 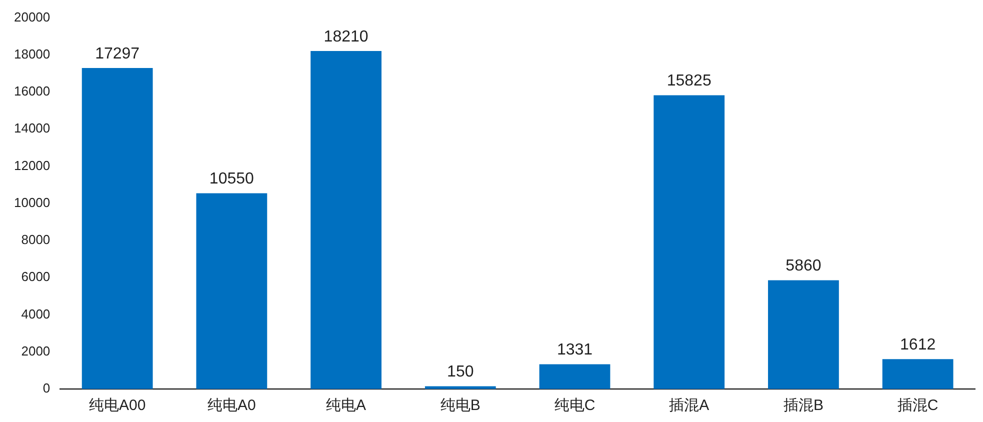 What do you see at coordinates (35, 276) in the screenshot?
I see `y-tick-label: 6000` at bounding box center [35, 276].